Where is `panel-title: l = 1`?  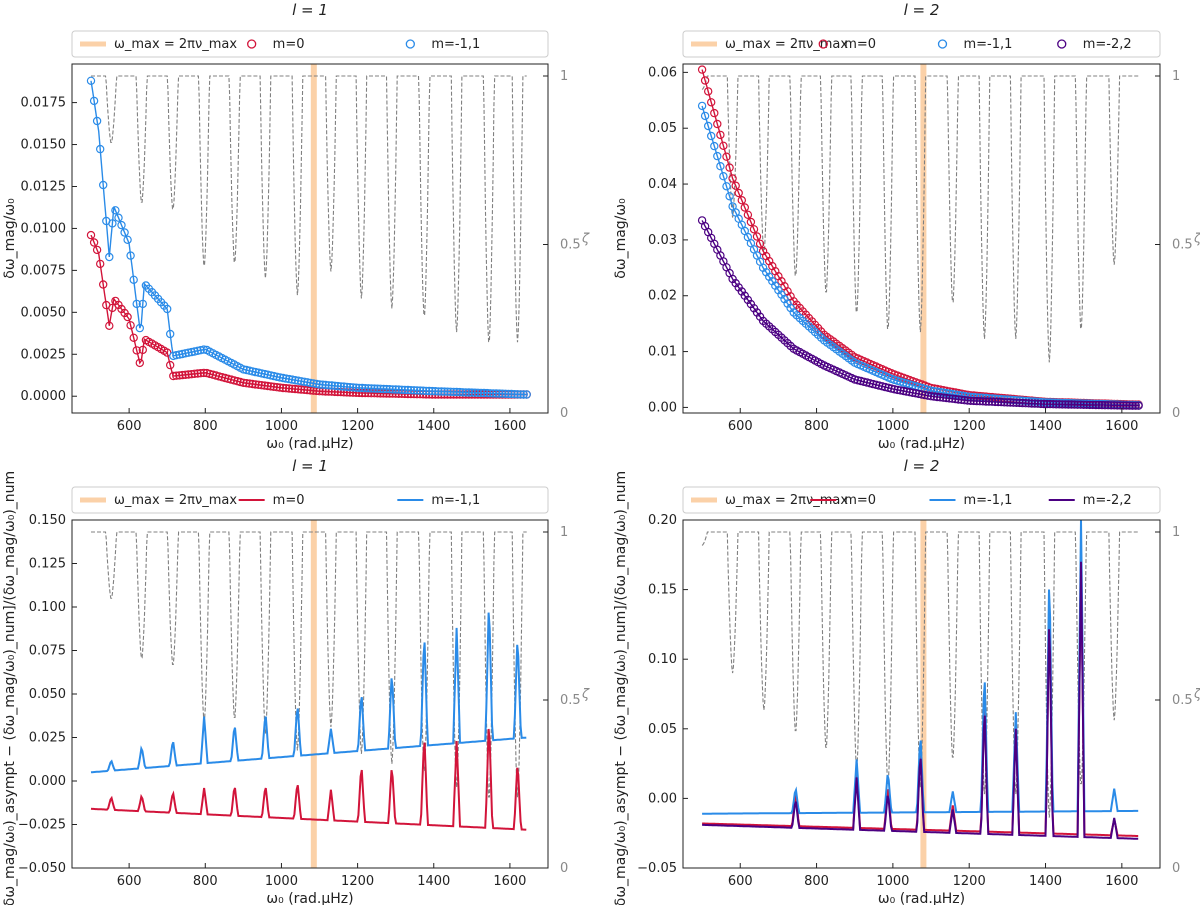
panel-title: l = 1 is located at coordinates (310, 466).